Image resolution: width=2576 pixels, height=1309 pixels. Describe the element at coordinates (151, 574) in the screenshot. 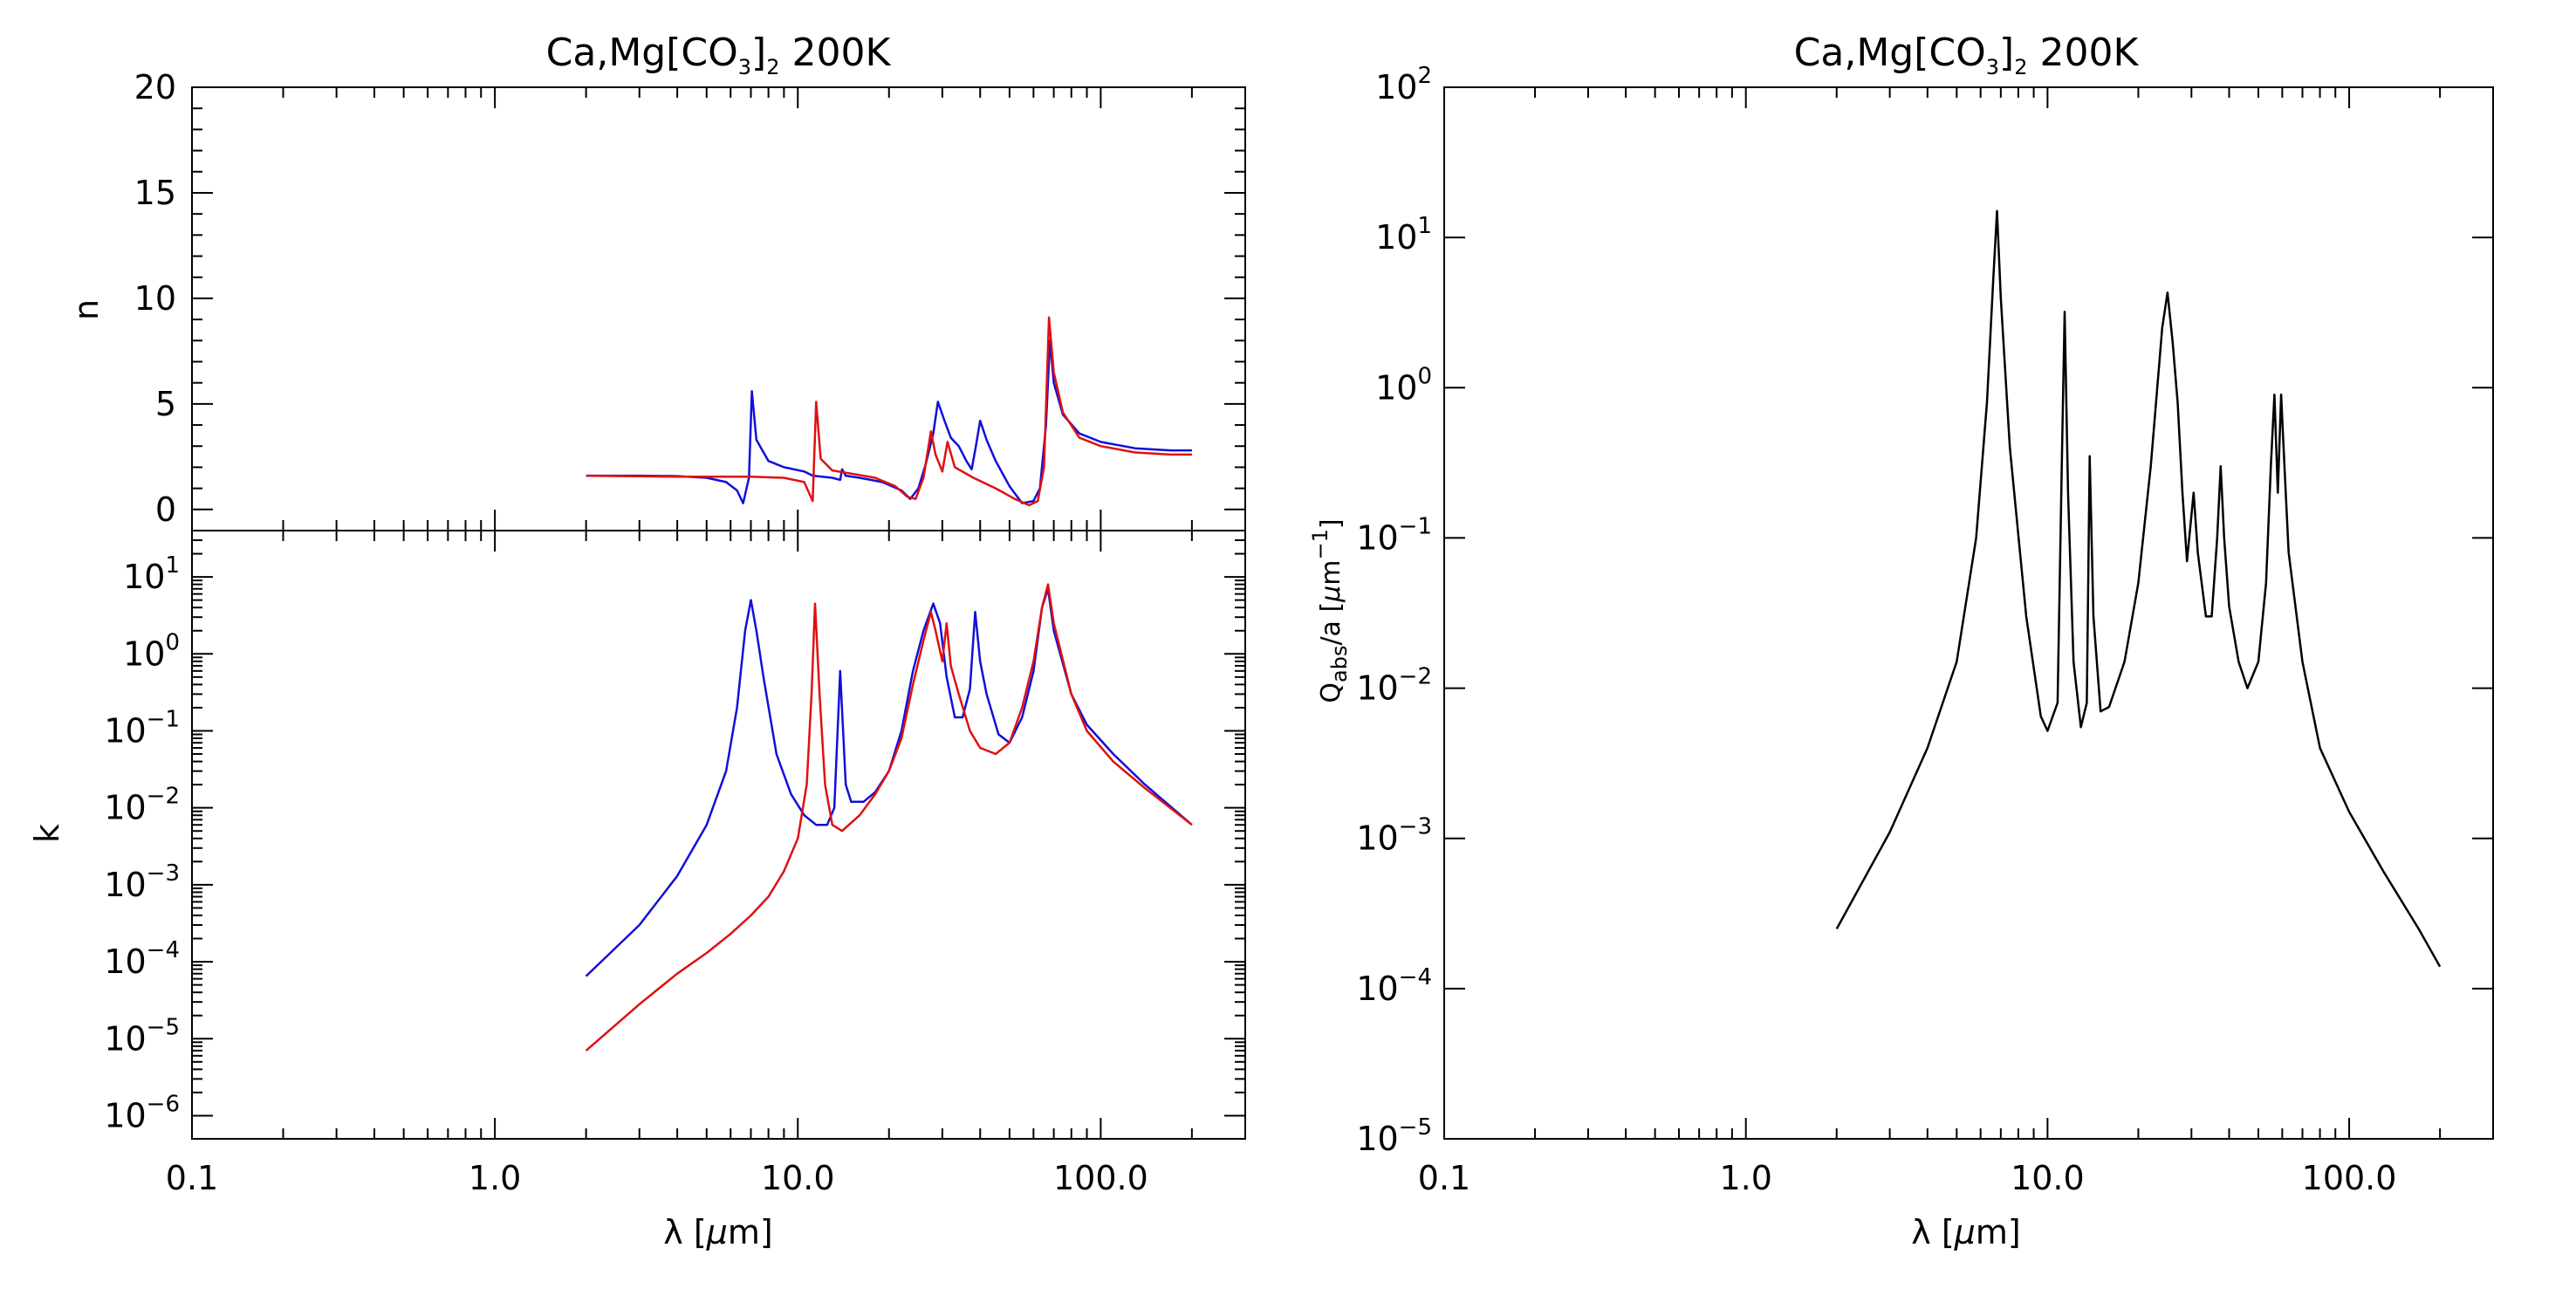

I see `k-y-tick-label: 10¹` at that location.